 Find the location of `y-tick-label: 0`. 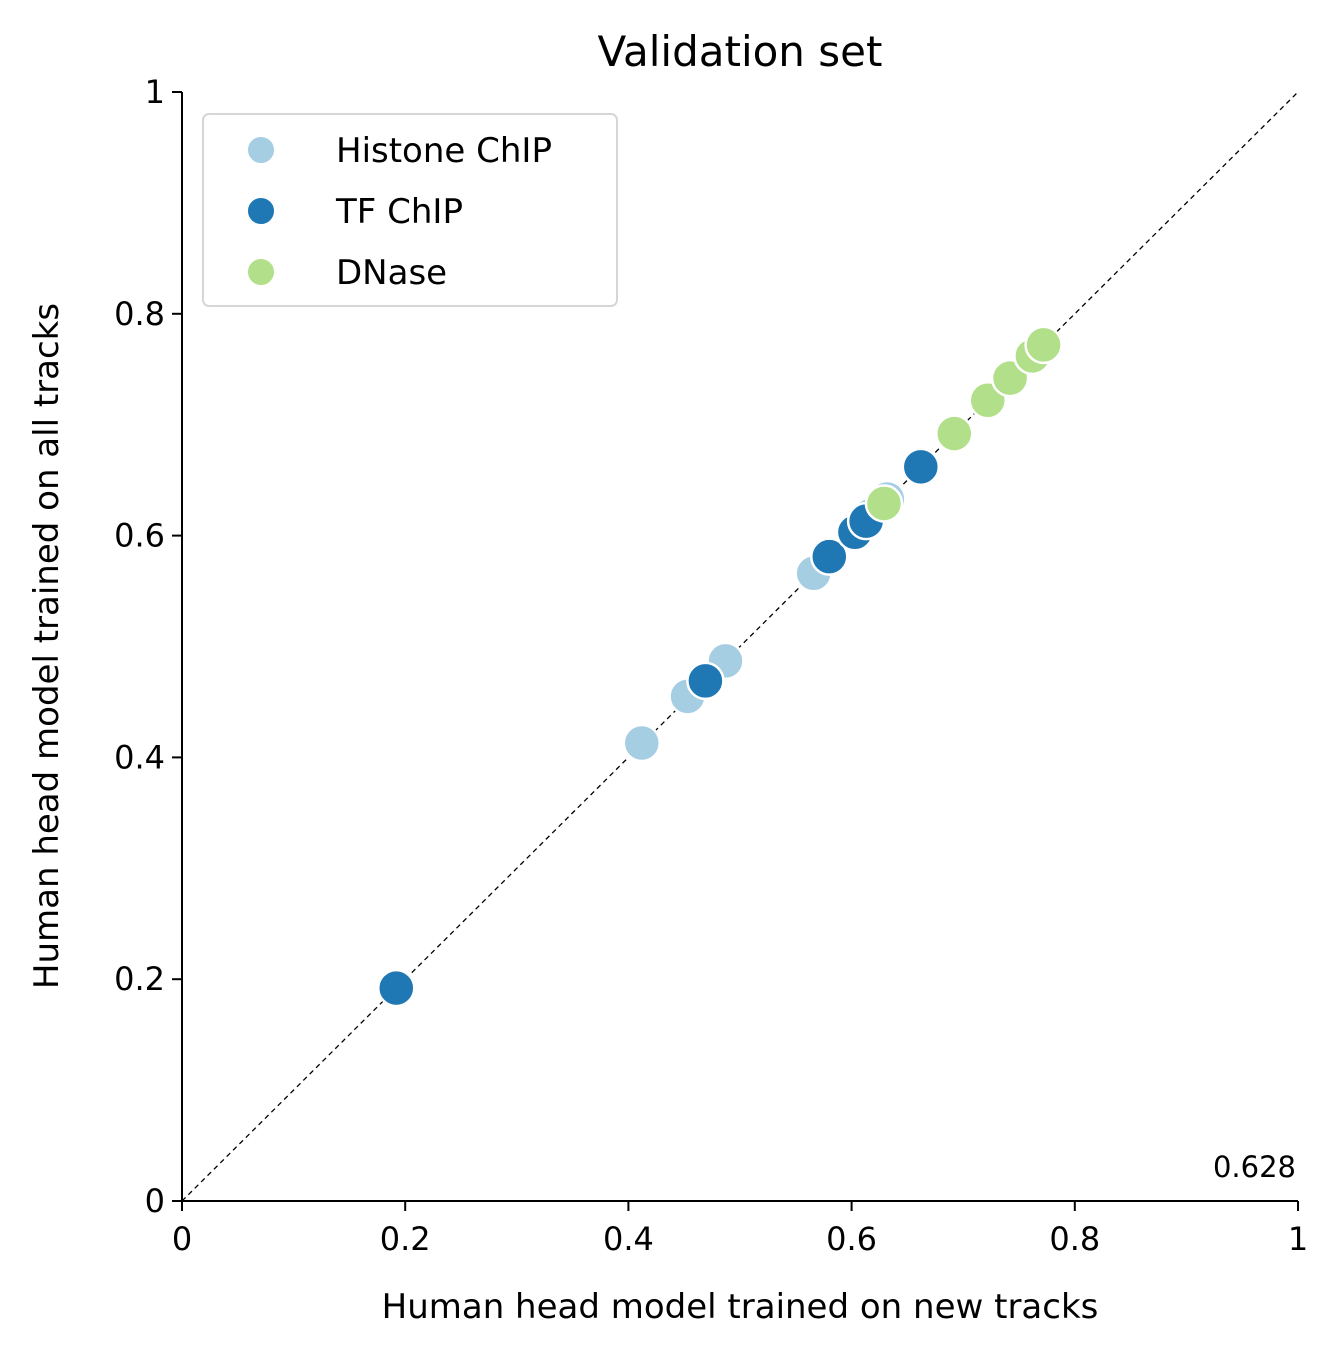

y-tick-label: 0 is located at coordinates (155, 1201).